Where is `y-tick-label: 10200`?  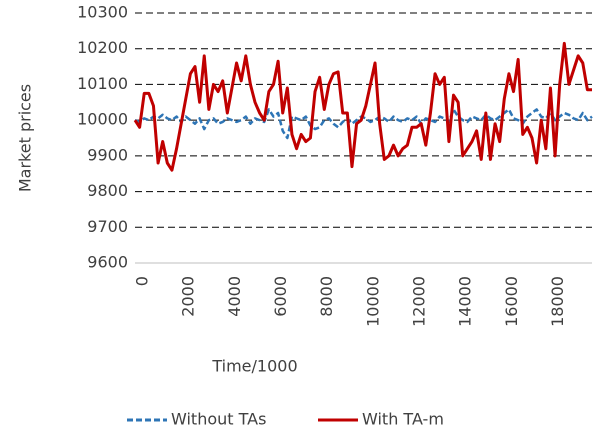 y-tick-label: 10200 is located at coordinates (102, 47).